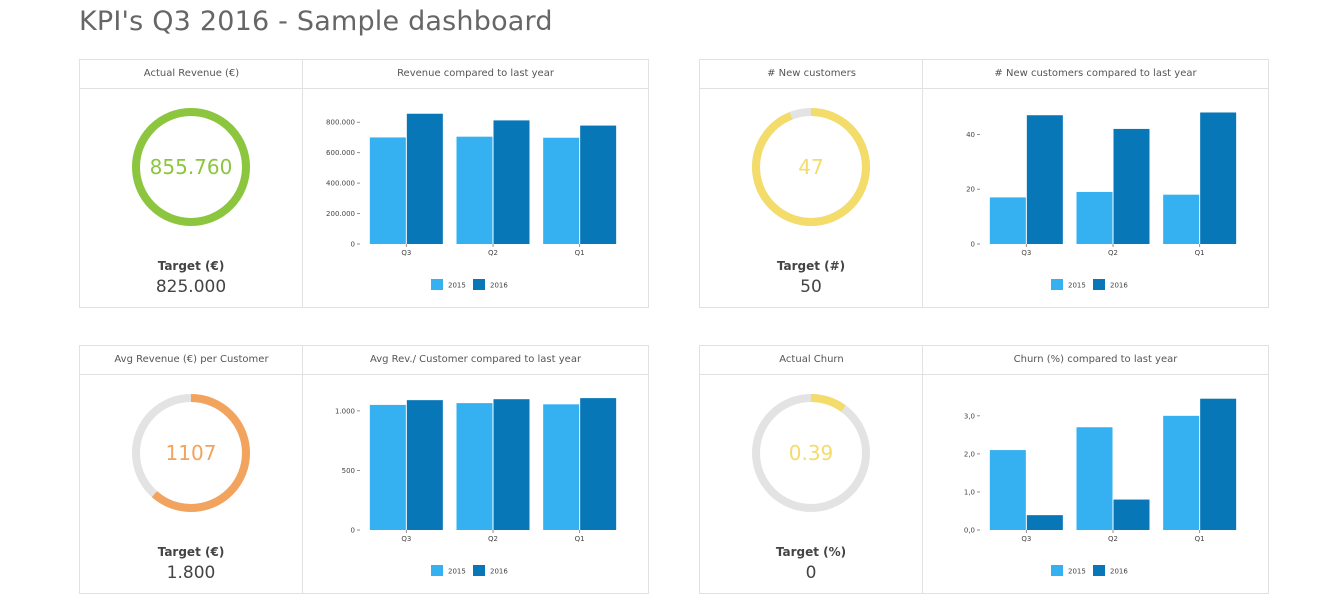 This screenshot has height=607, width=1333. What do you see at coordinates (475, 73) in the screenshot?
I see `chart-header: Revenue compared to last year` at bounding box center [475, 73].